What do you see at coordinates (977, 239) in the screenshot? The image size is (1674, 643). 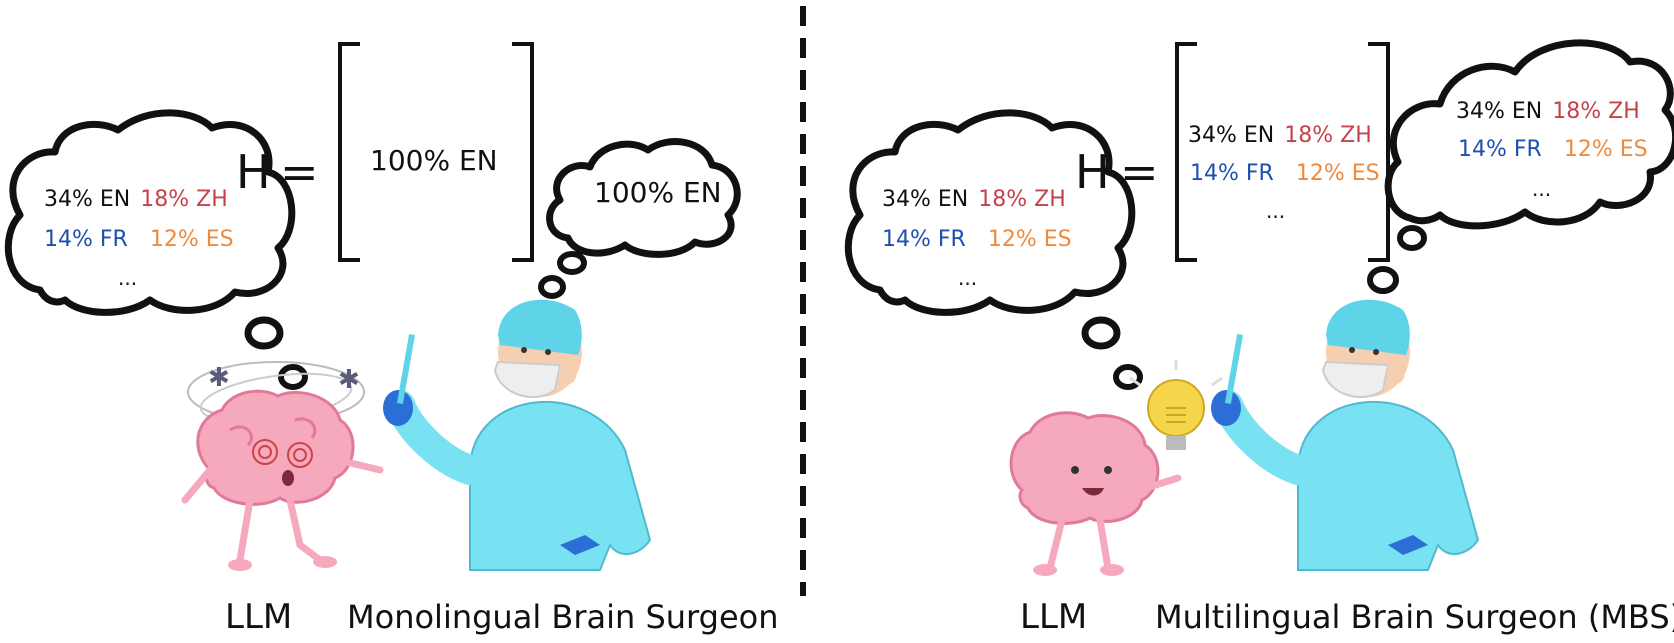 I see `right-llm-thought-row2: 14% FR 12% ES` at bounding box center [977, 239].